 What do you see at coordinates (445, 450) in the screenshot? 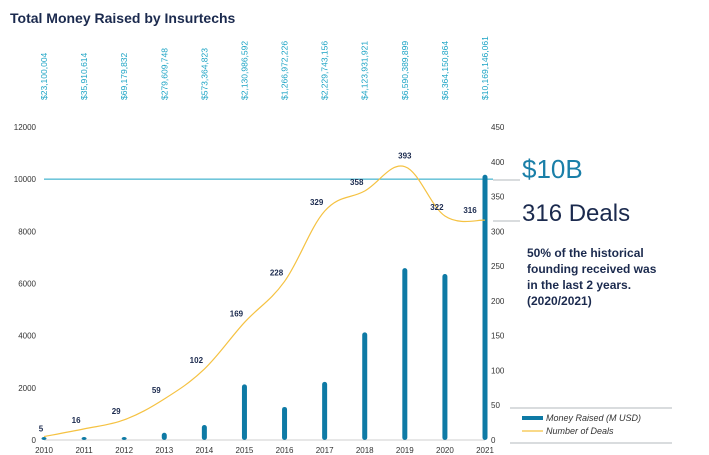
I see `x-tick-label: 2020` at bounding box center [445, 450].